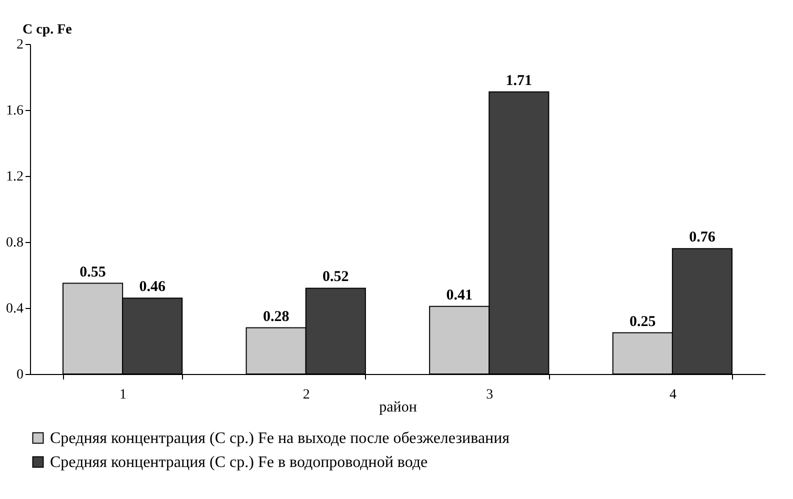 Image resolution: width=793 pixels, height=499 pixels. What do you see at coordinates (672, 395) in the screenshot?
I see `x-tick-label: 4` at bounding box center [672, 395].